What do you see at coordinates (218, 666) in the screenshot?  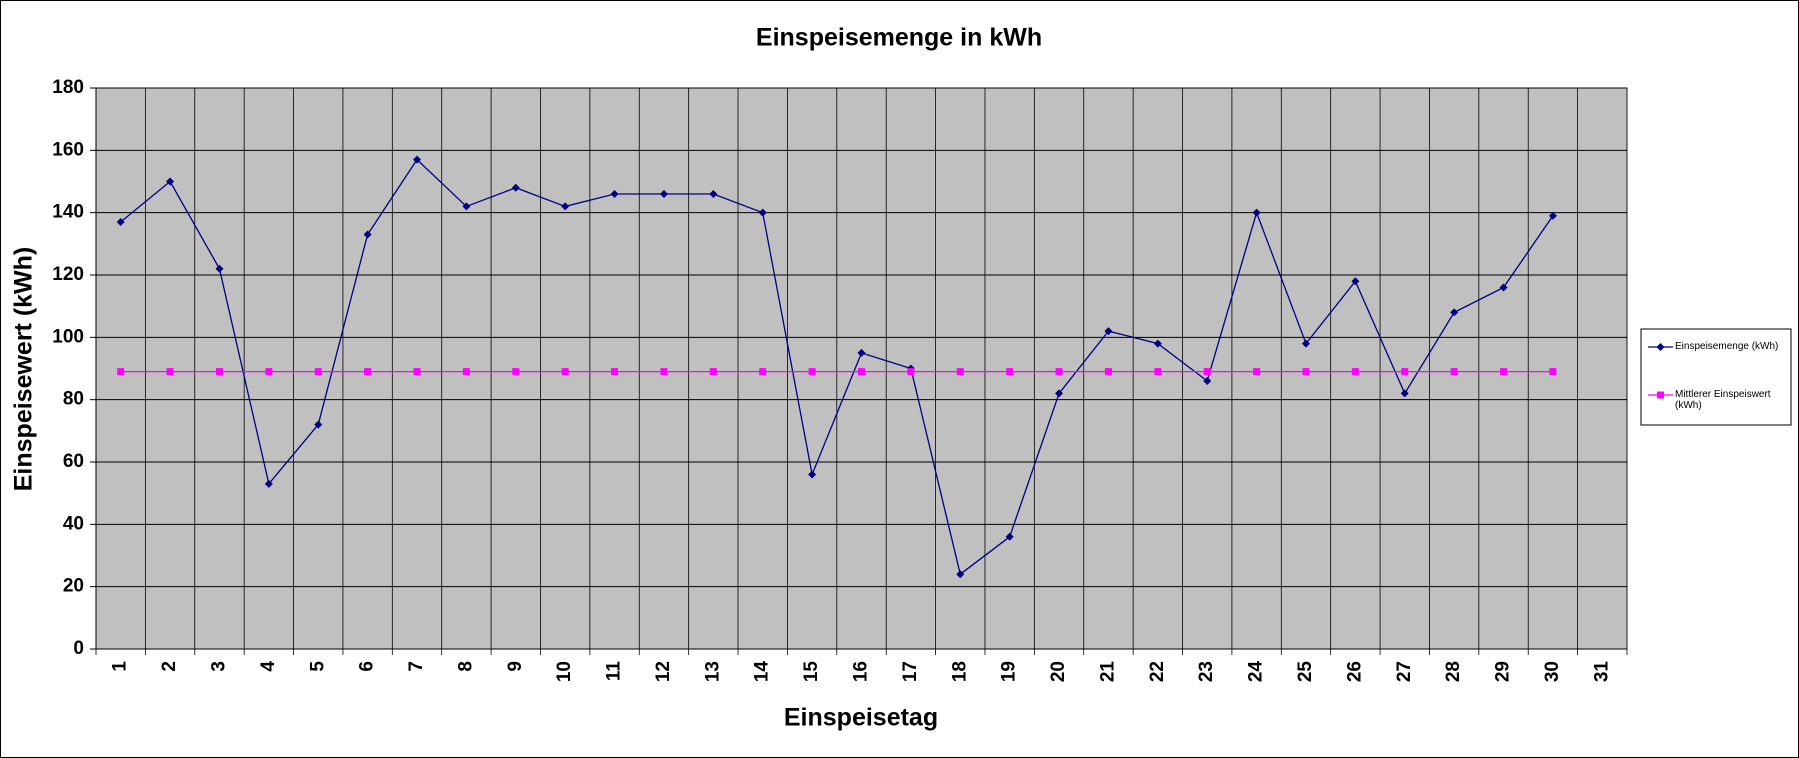 I see `x-tick-label: 3` at bounding box center [218, 666].